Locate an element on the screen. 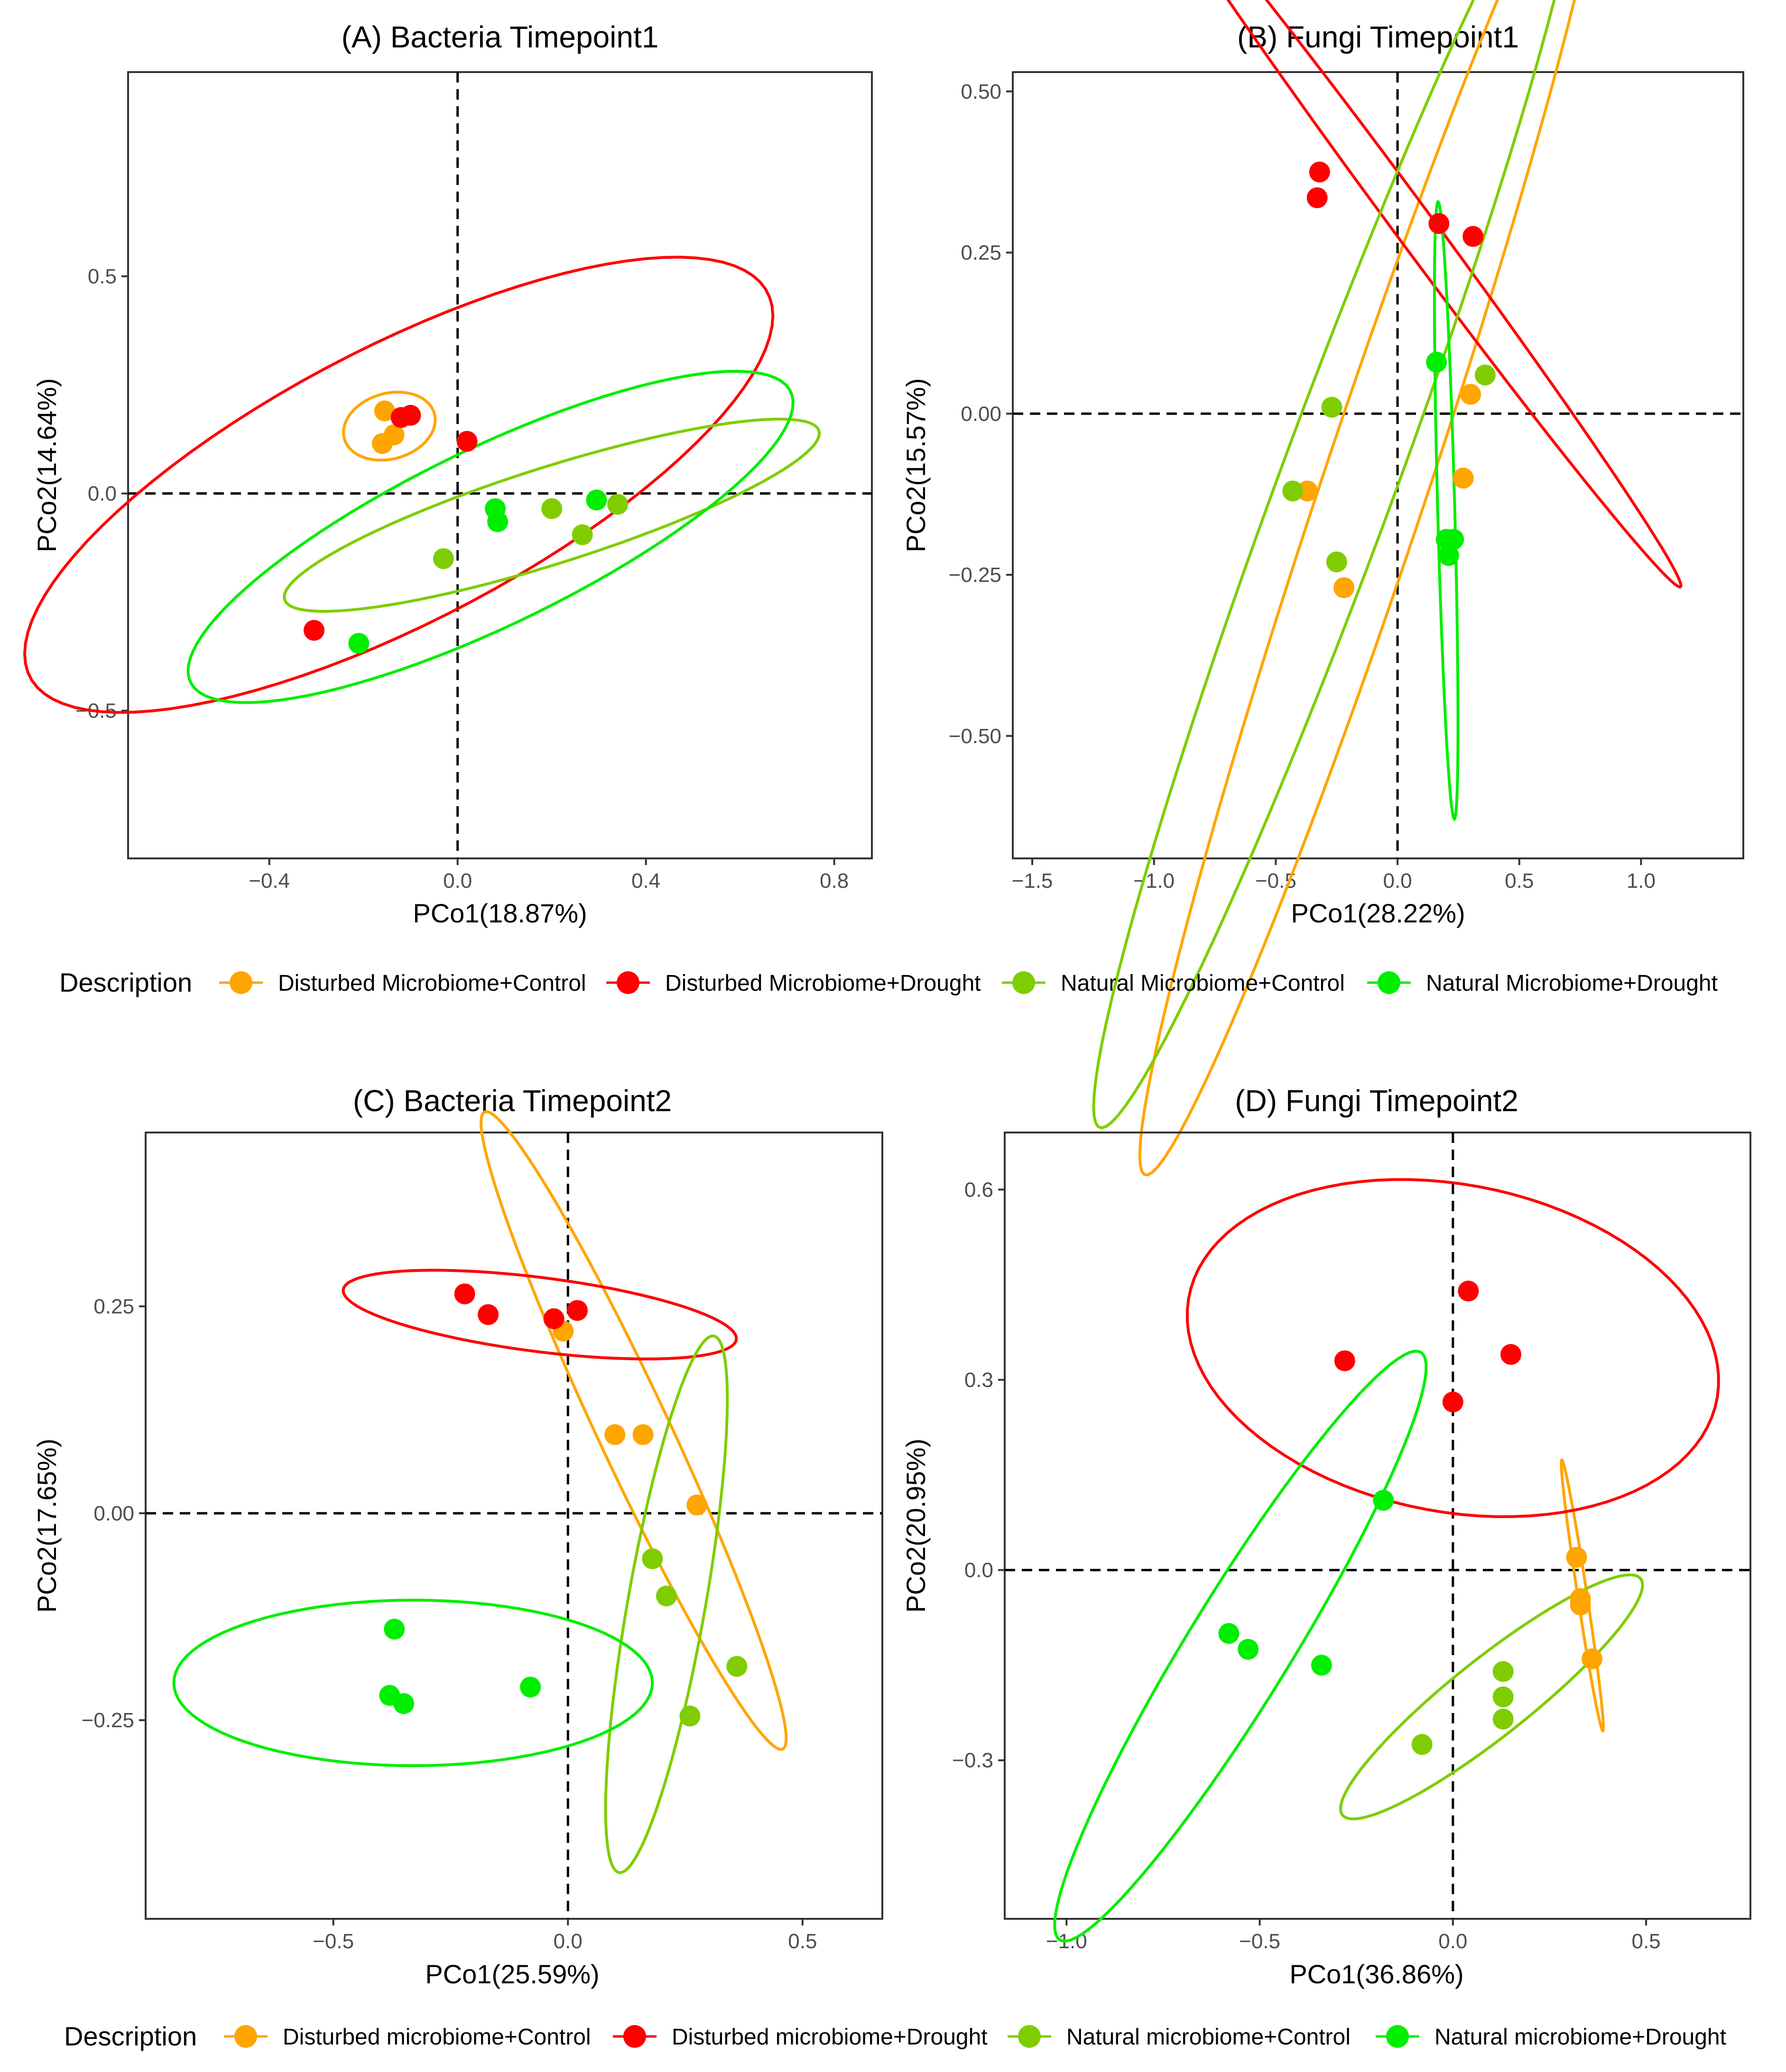 The width and height of the screenshot is (1786, 2072). y-axis-label: PCo2(20.95%) is located at coordinates (916, 1525).